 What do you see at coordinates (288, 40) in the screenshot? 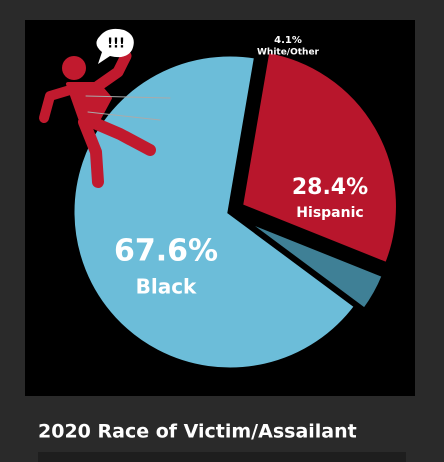
I see `slice-value-label: 4.1%` at bounding box center [288, 40].